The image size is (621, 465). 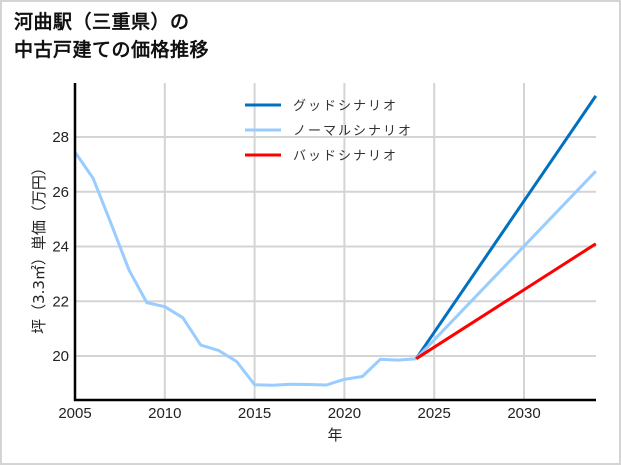 I want to click on legend-label: バッドシナリオ, so click(x=345, y=156).